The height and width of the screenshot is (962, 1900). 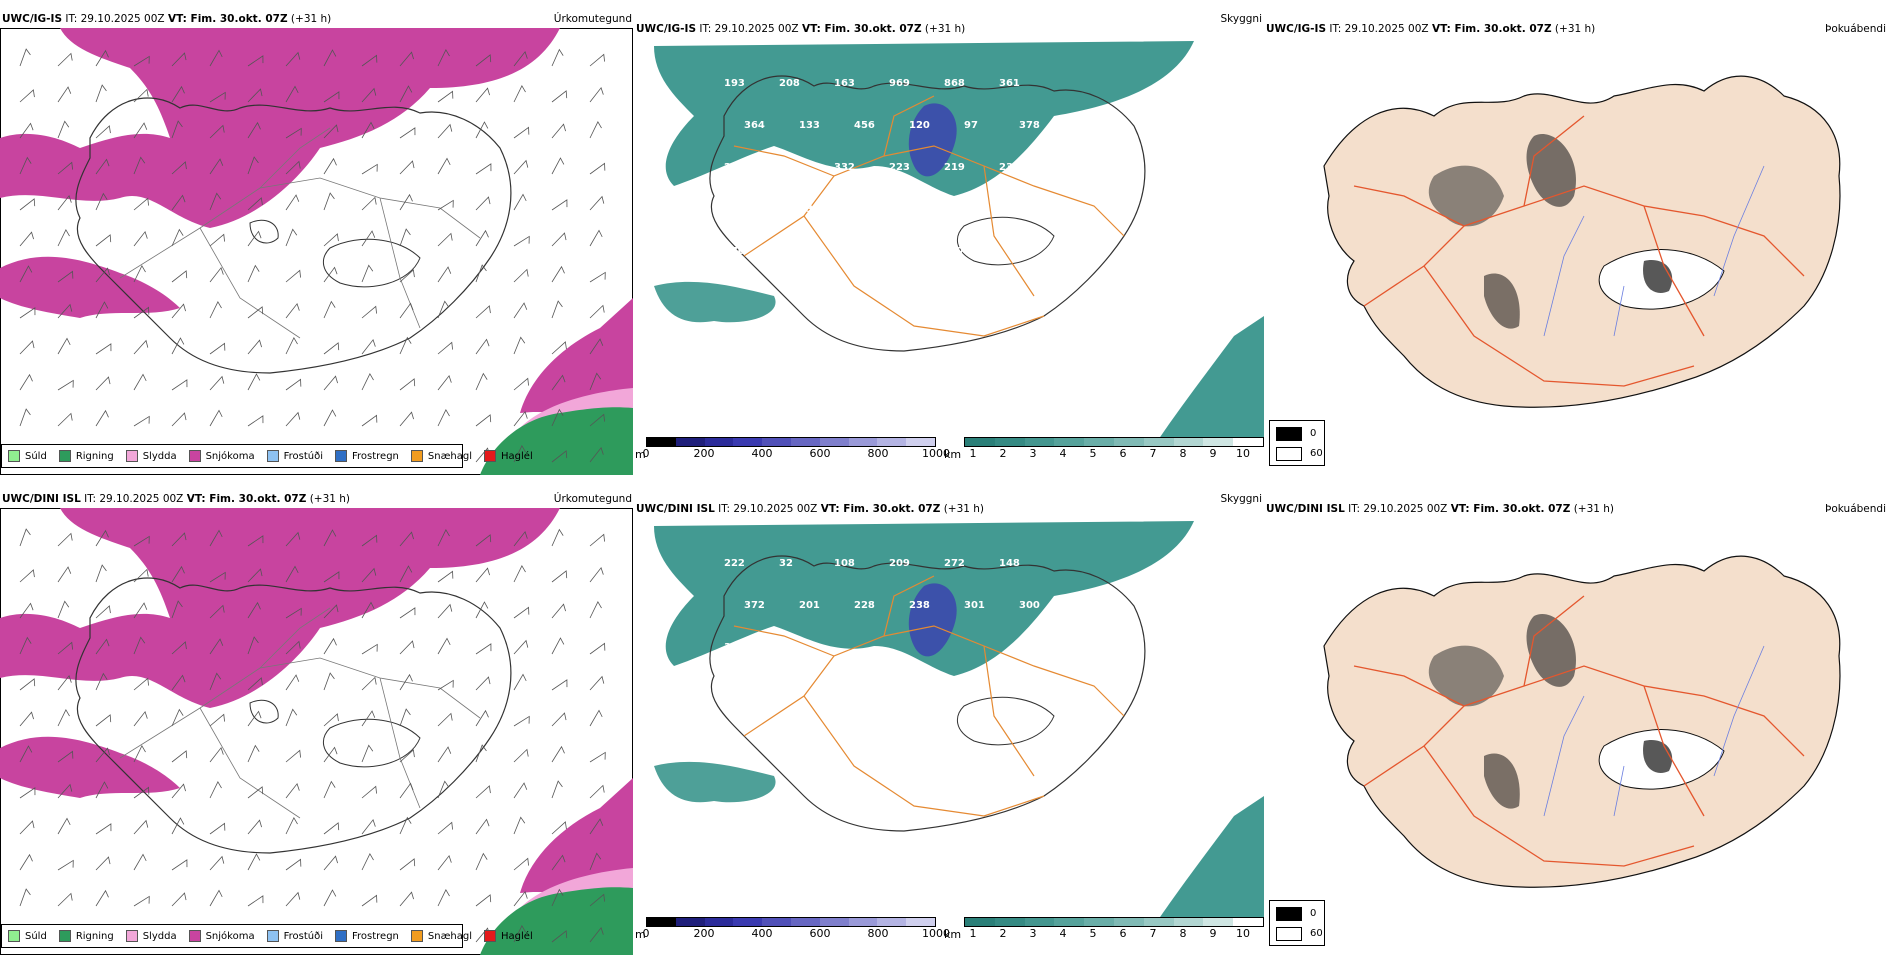 What do you see at coordinates (640, 454) in the screenshot?
I see `ceiling-unit: m` at bounding box center [640, 454].